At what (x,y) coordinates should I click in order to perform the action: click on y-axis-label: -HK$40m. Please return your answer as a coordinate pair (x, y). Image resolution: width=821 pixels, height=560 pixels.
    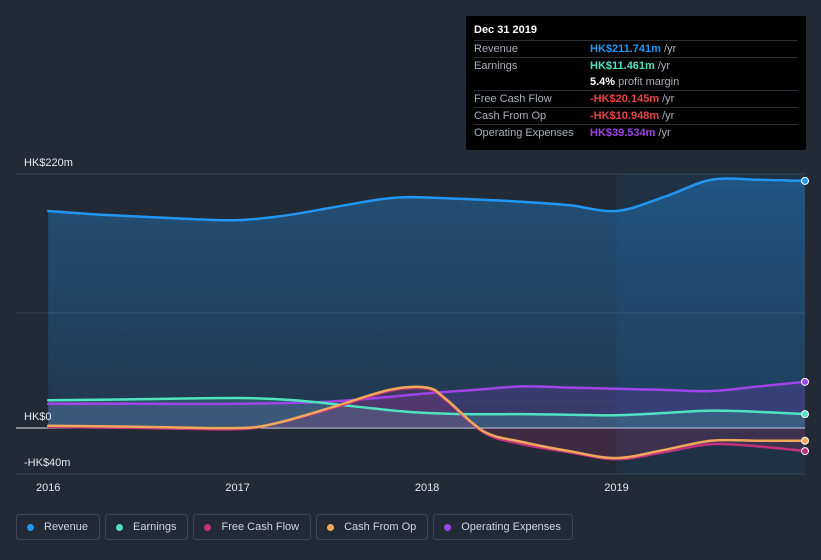
    Looking at the image, I should click on (47, 463).